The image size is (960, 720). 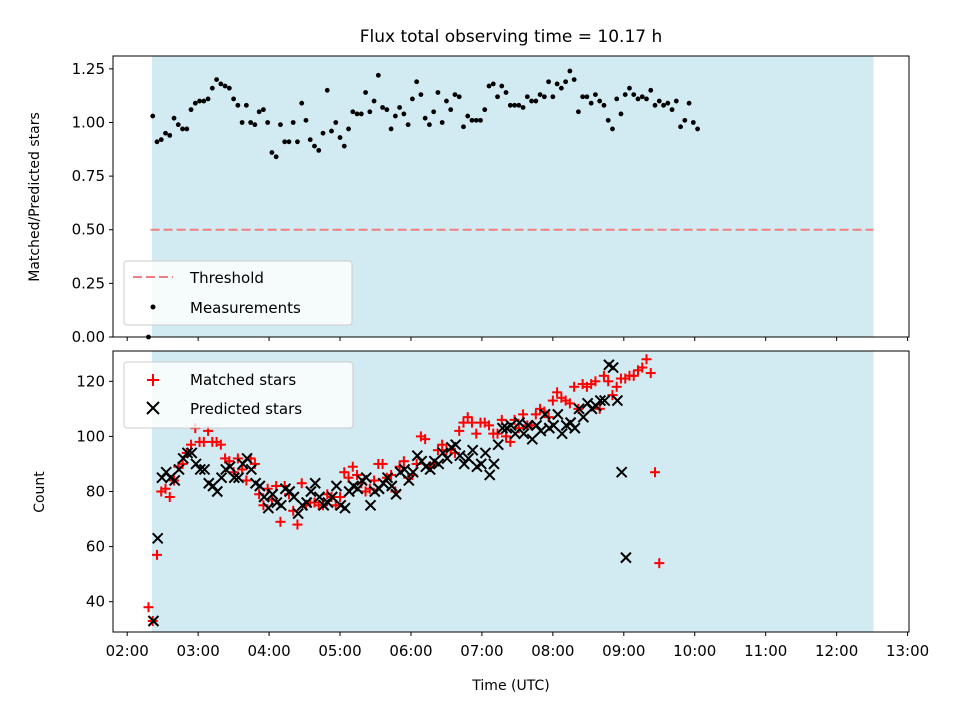 I want to click on count-legend: Matched stars Predicted stars, so click(x=238, y=395).